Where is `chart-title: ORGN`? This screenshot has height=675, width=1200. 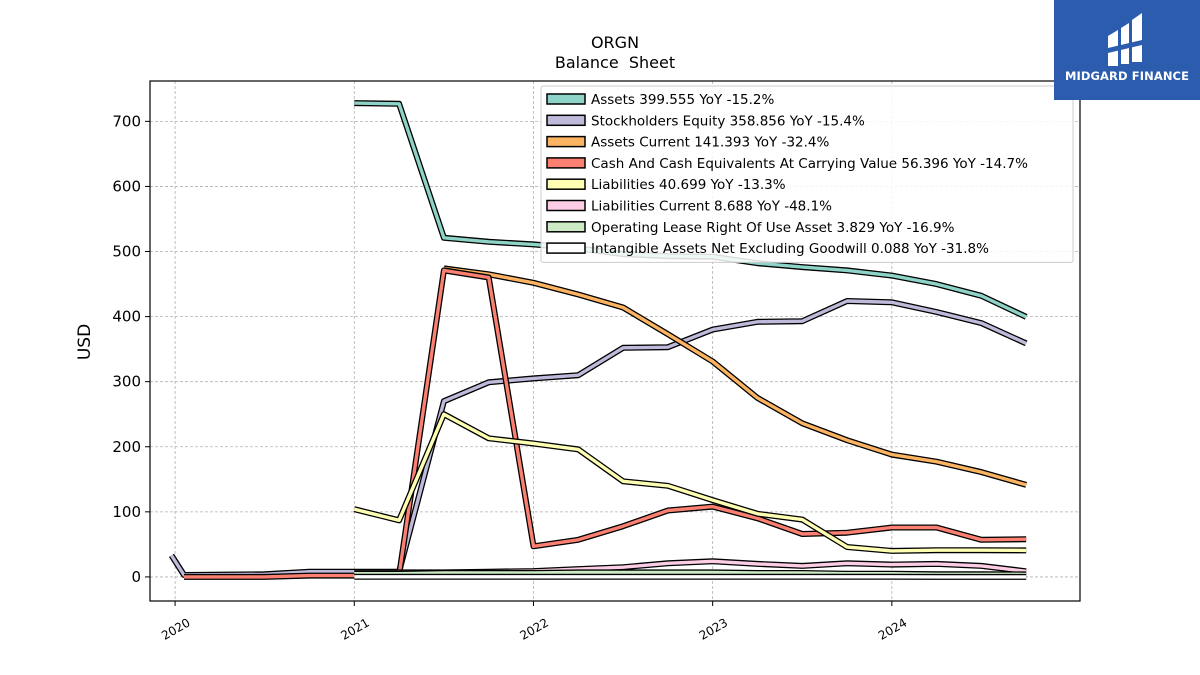 chart-title: ORGN is located at coordinates (615, 42).